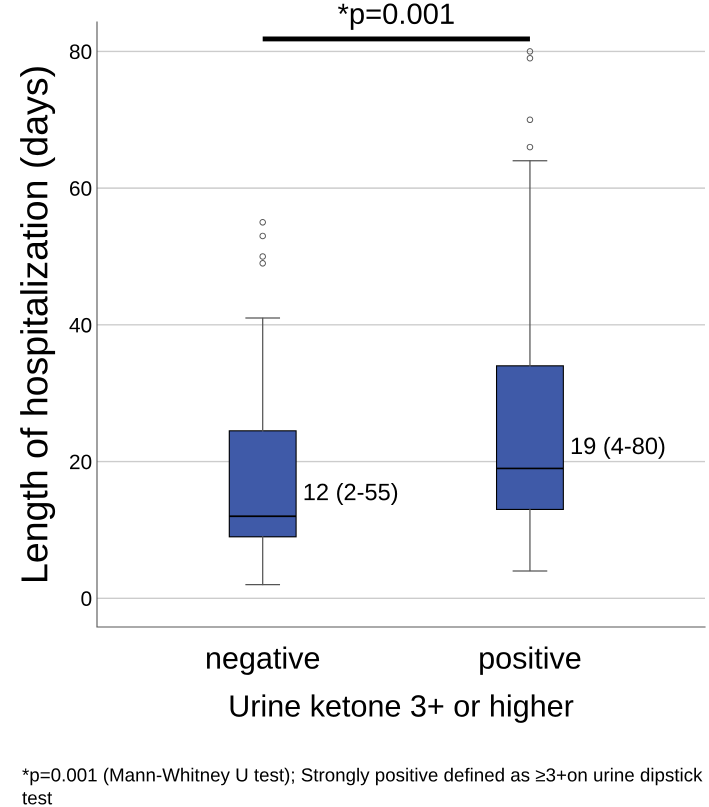 The height and width of the screenshot is (807, 709). What do you see at coordinates (402, 708) in the screenshot?
I see `x-axis-title: Urine ketone 3+ or higher` at bounding box center [402, 708].